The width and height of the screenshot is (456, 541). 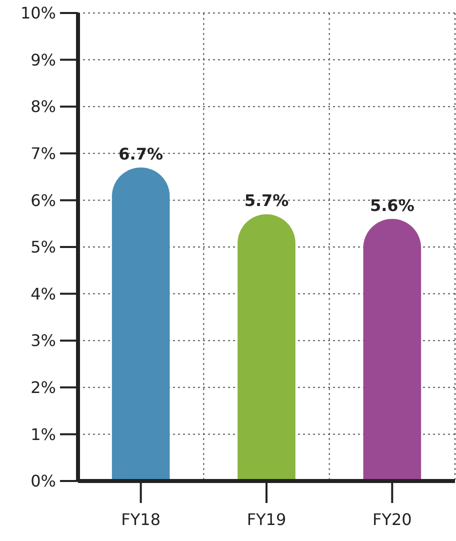 I want to click on y-tick-label: 7%, so click(x=43, y=153).